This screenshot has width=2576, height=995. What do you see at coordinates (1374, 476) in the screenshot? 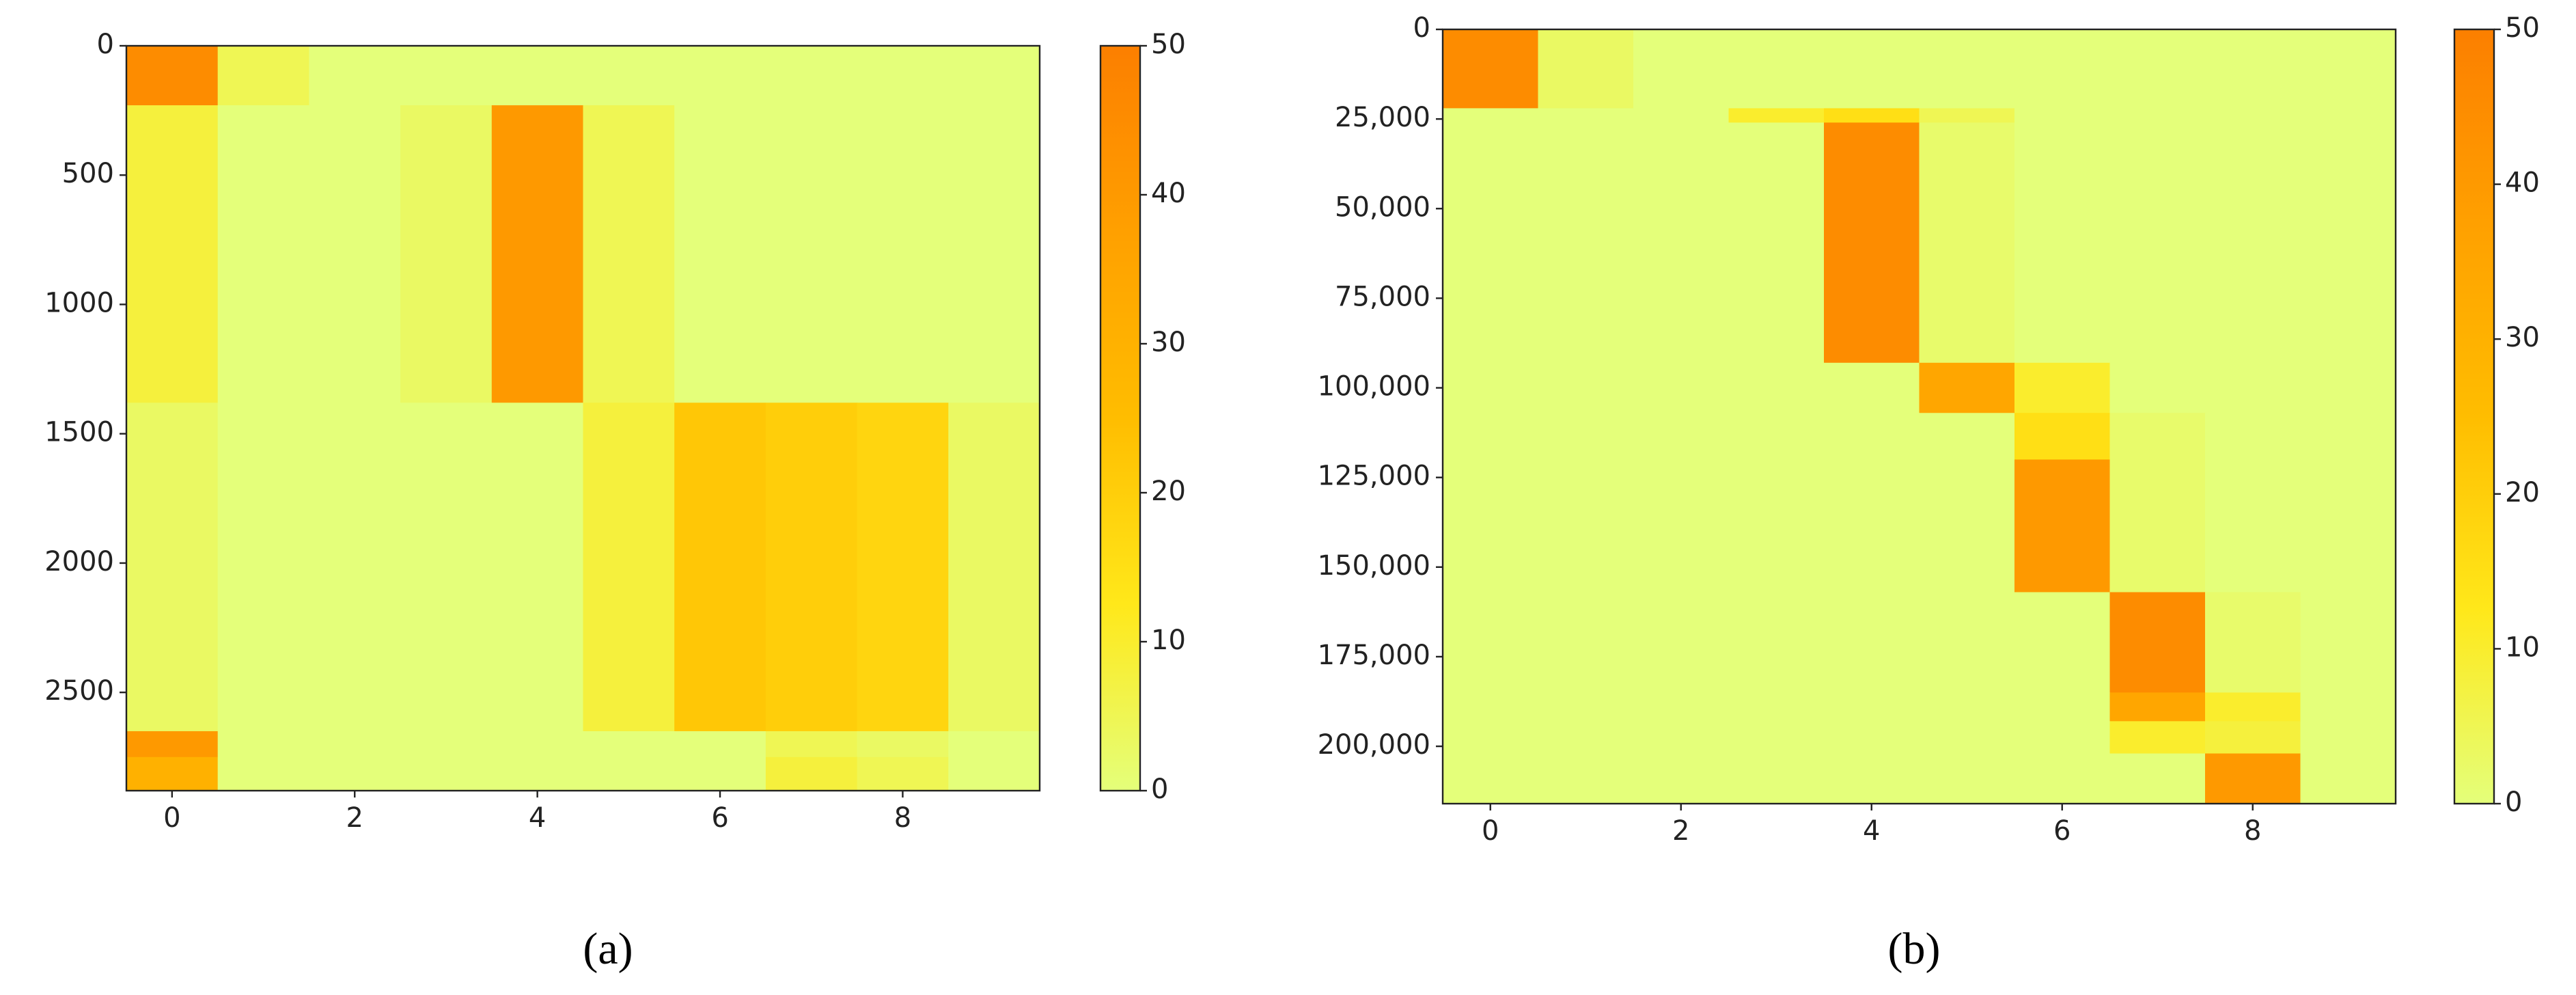
I see `y-tick-label: 125,000` at bounding box center [1374, 476].